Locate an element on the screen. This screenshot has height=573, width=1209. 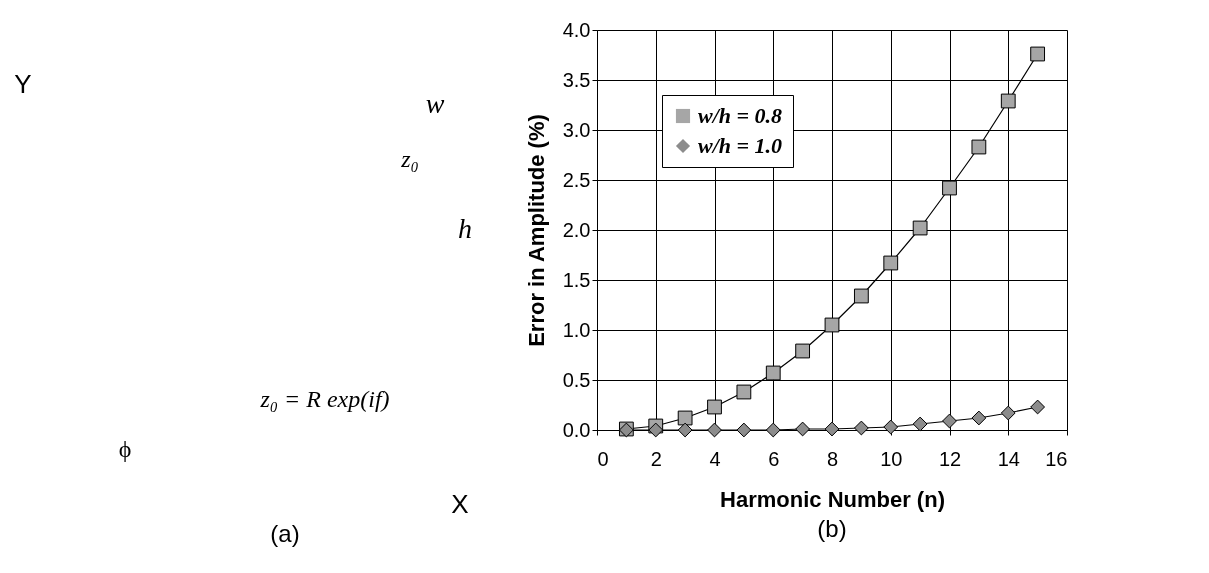
x-tick-label: 6 is located at coordinates (774, 458).